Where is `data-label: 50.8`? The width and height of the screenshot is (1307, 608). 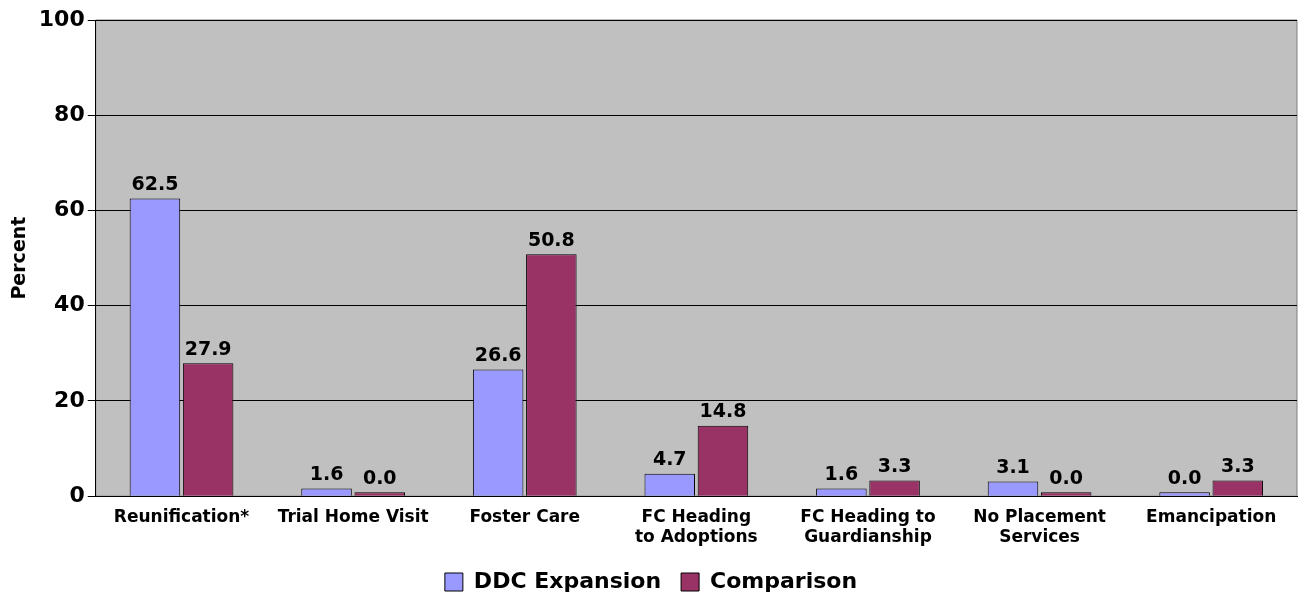
data-label: 50.8 is located at coordinates (551, 238).